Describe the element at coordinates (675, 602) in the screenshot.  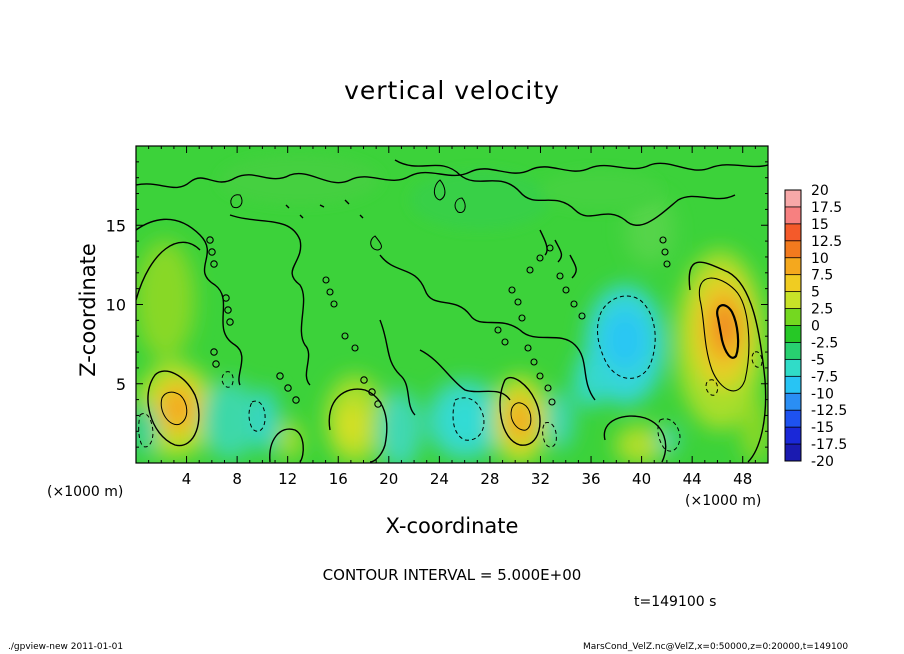
I see `time-label: t=149100 s` at that location.